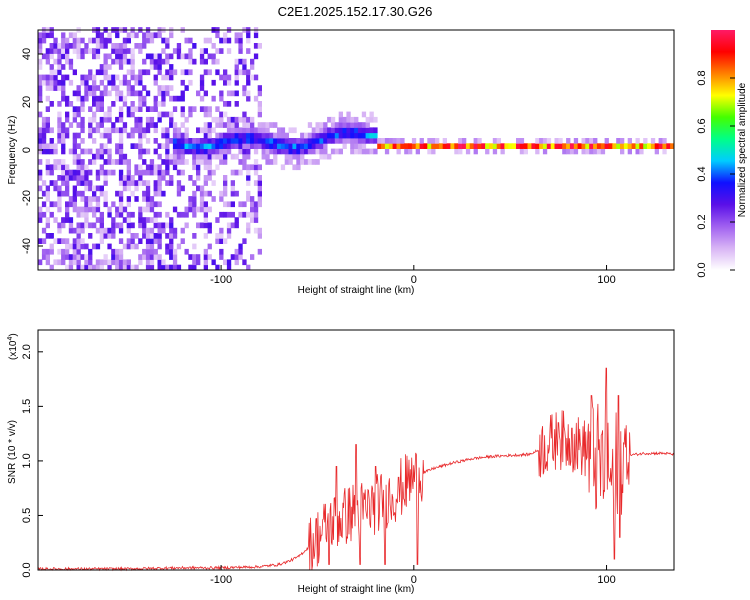 The height and width of the screenshot is (600, 750). What do you see at coordinates (10, 339) in the screenshot?
I see `multiplier-exponent: 4` at bounding box center [10, 339].